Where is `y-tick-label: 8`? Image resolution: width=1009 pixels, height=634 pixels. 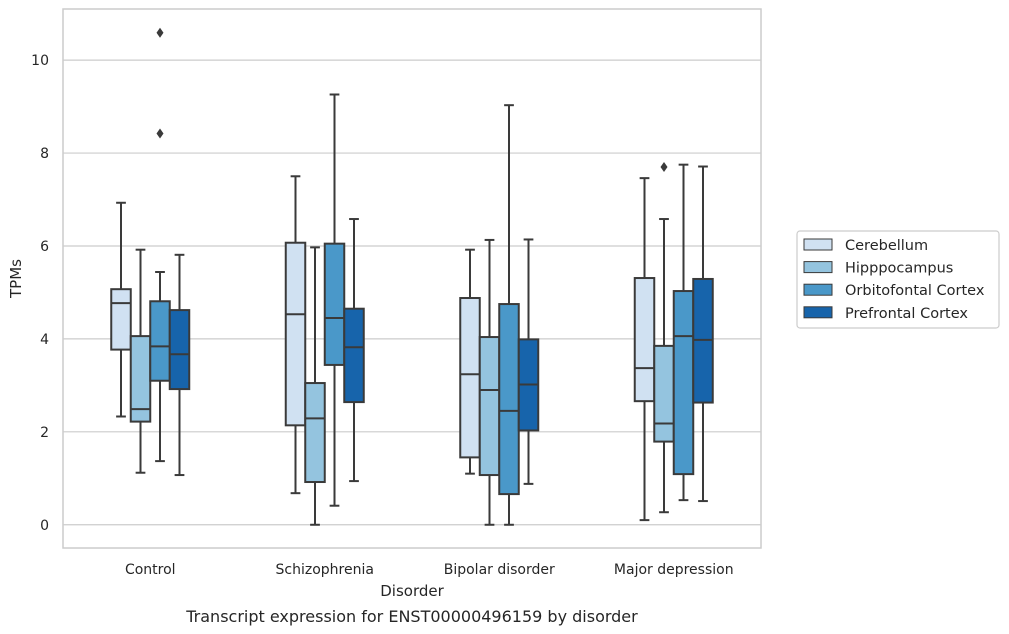 y-tick-label: 8 is located at coordinates (44, 154).